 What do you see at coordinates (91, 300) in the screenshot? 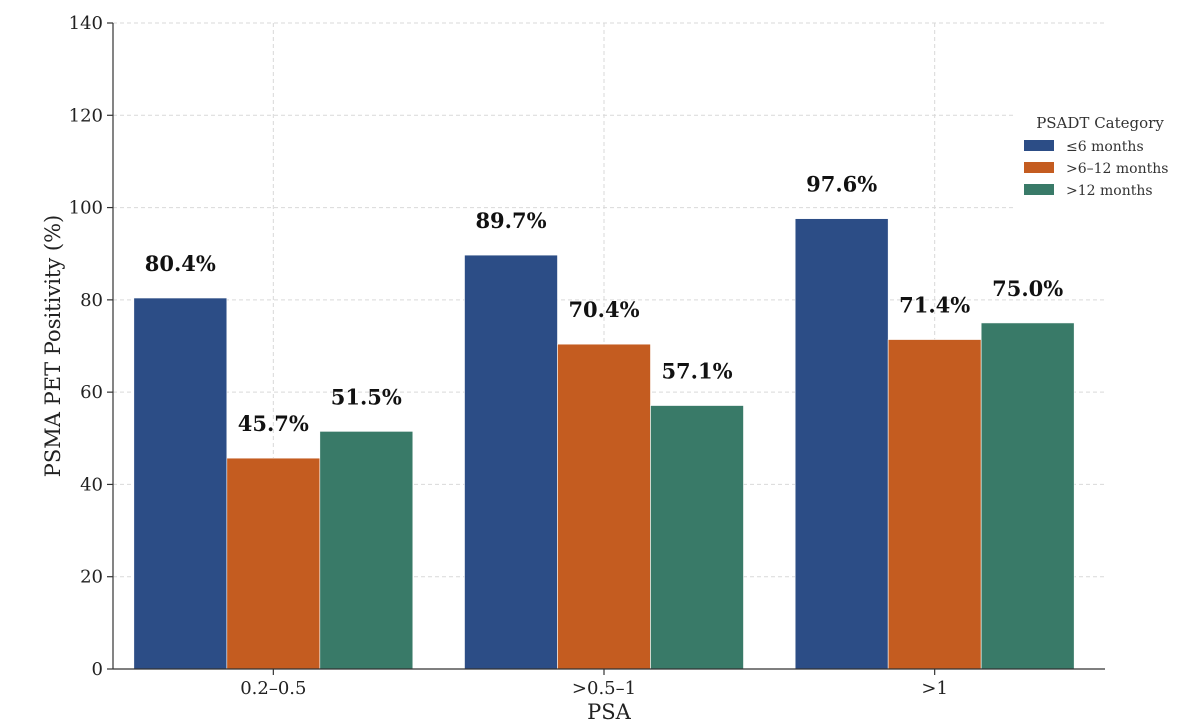
I see `y-tick-label: 80` at bounding box center [91, 300].